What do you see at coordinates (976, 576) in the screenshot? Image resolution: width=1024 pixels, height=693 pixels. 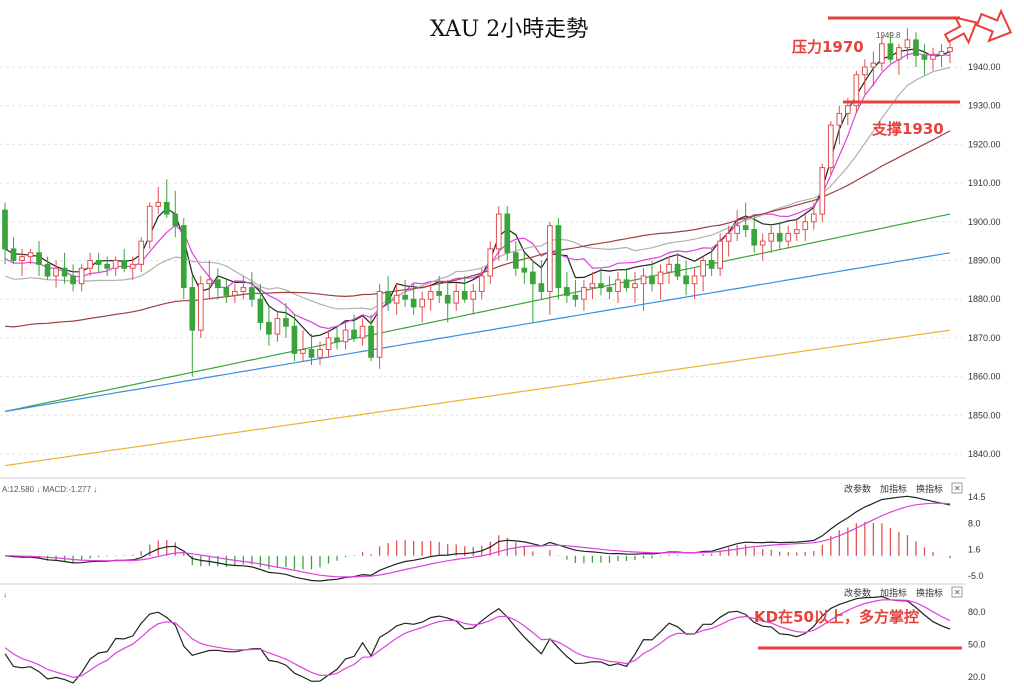 I see `macd-y-tick-label: -5.0` at bounding box center [976, 576].